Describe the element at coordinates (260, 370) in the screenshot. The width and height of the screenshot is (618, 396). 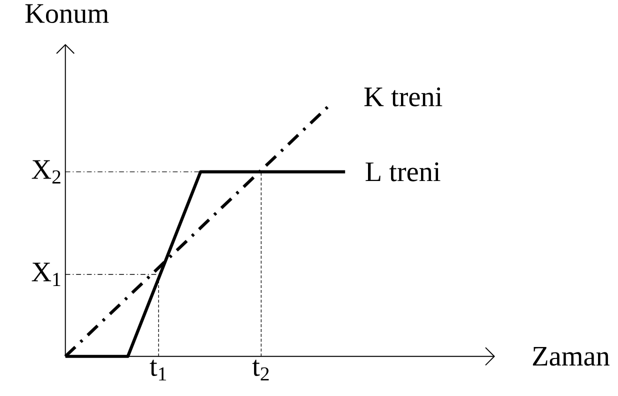
I see `x-tick-label: t$_{2}$` at that location.